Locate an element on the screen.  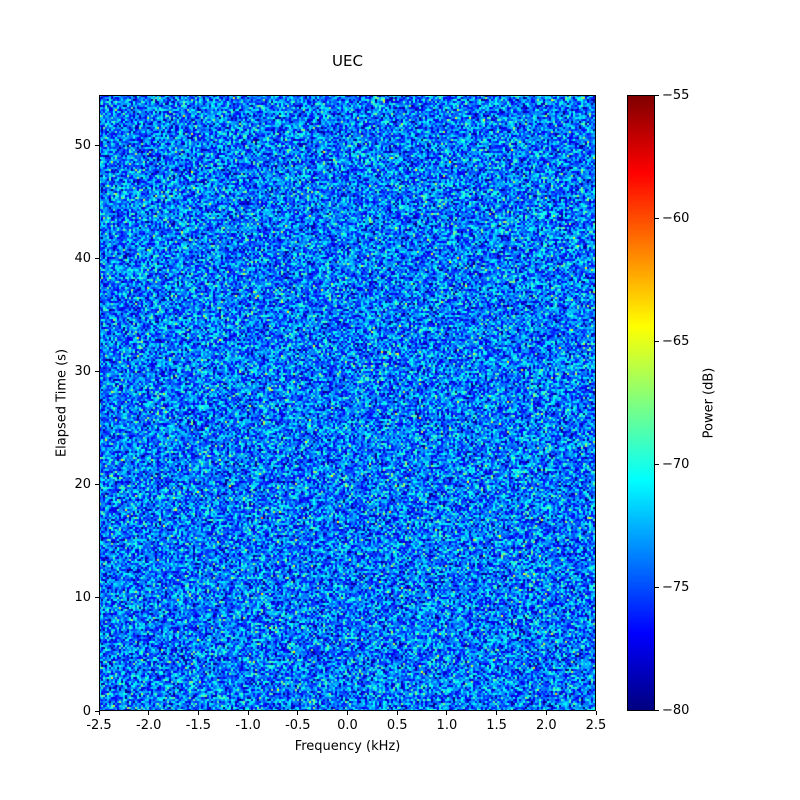
plot-title: UEC is located at coordinates (347, 61).